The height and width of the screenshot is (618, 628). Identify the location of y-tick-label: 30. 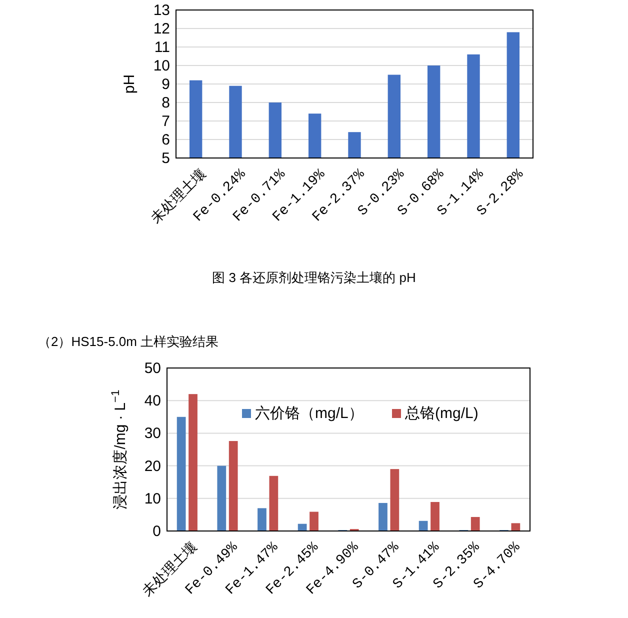
(152, 433).